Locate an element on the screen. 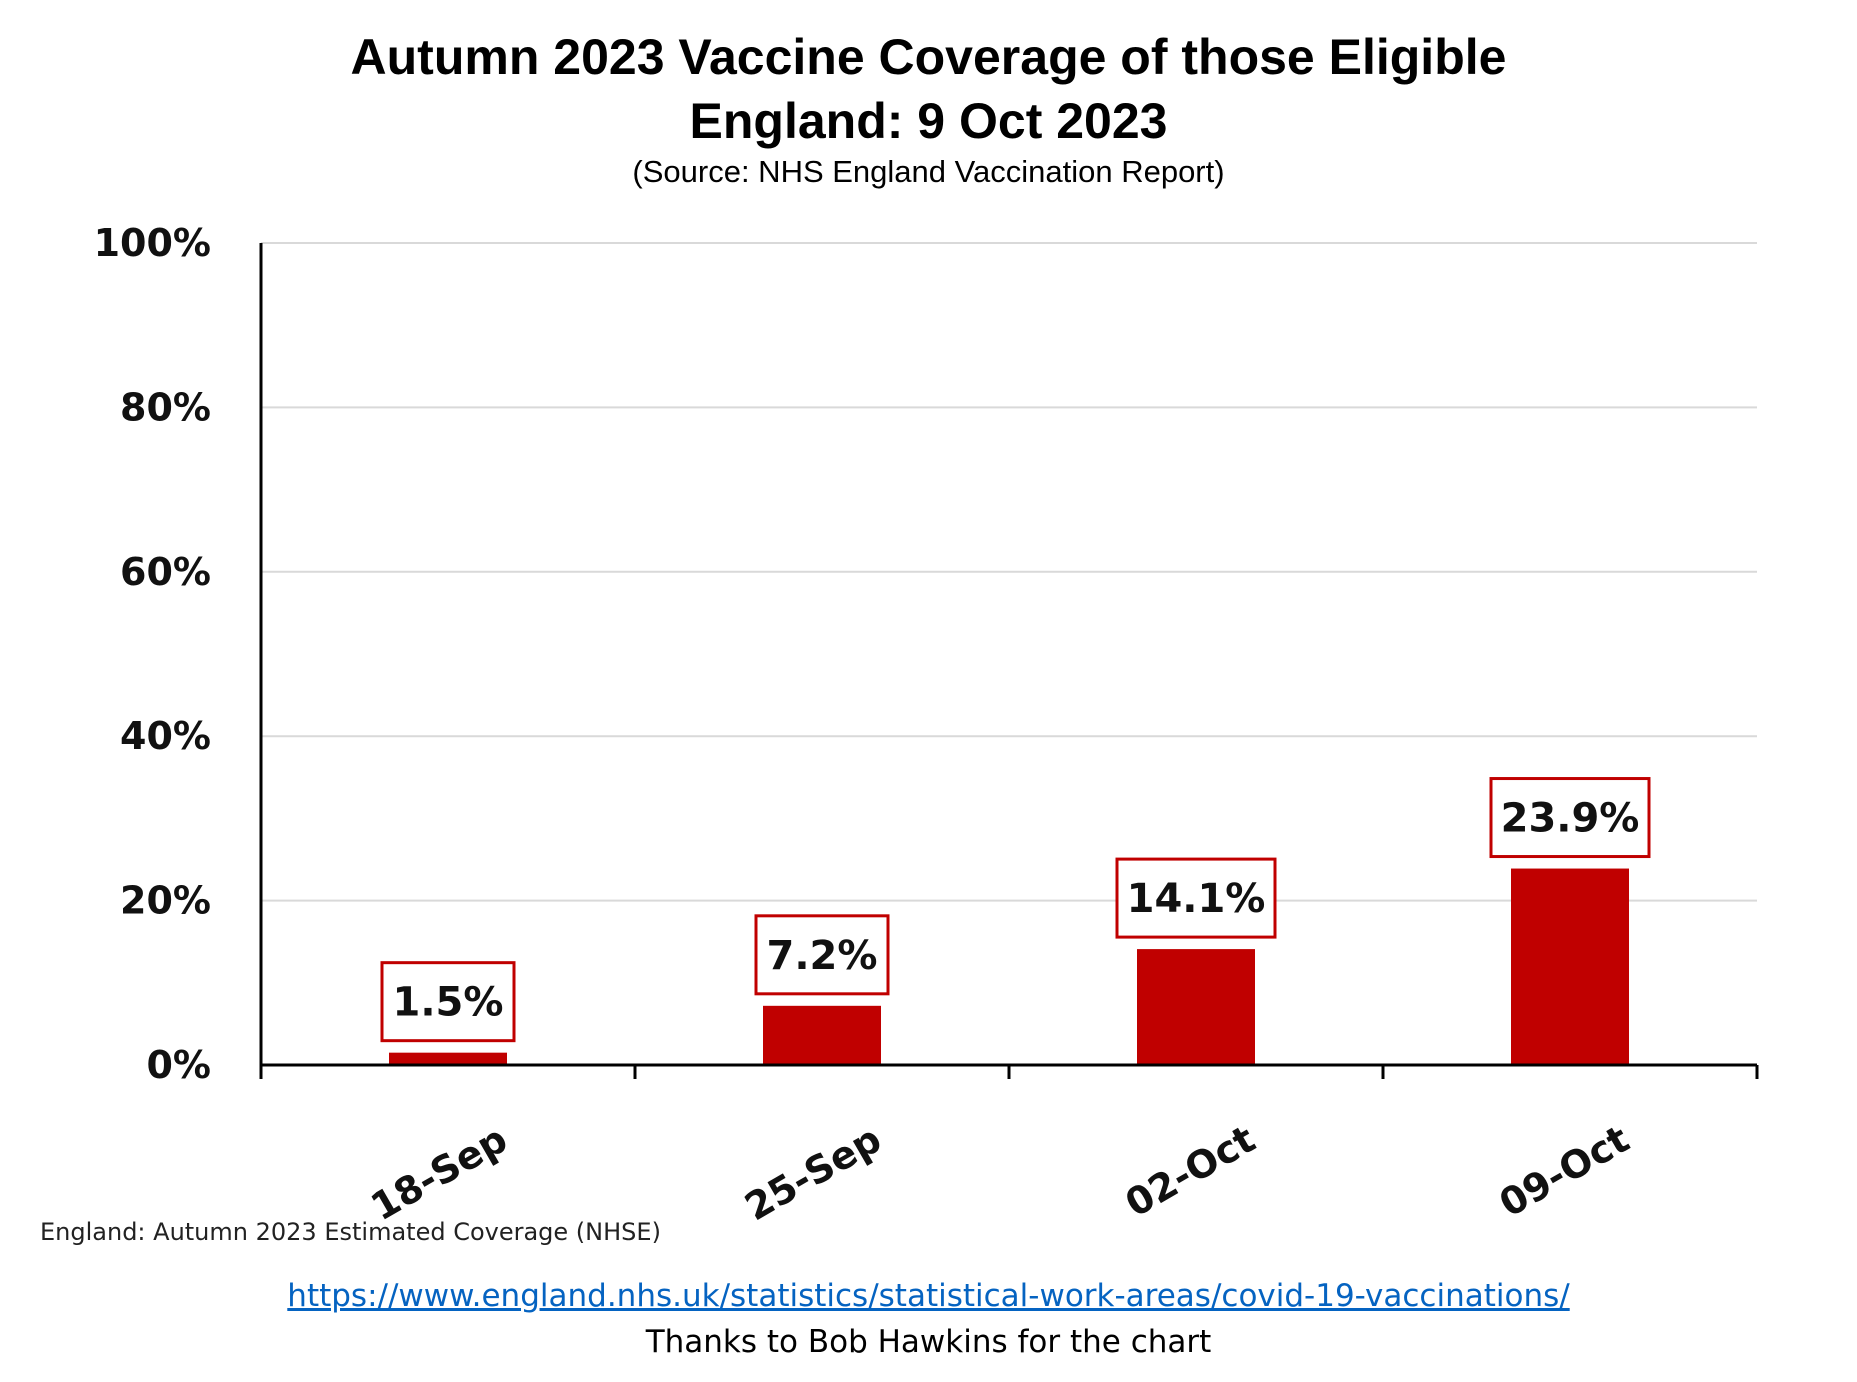 This screenshot has width=1857, height=1382. chart-title-line-2: England: 9 Oct 2023 is located at coordinates (928, 121).